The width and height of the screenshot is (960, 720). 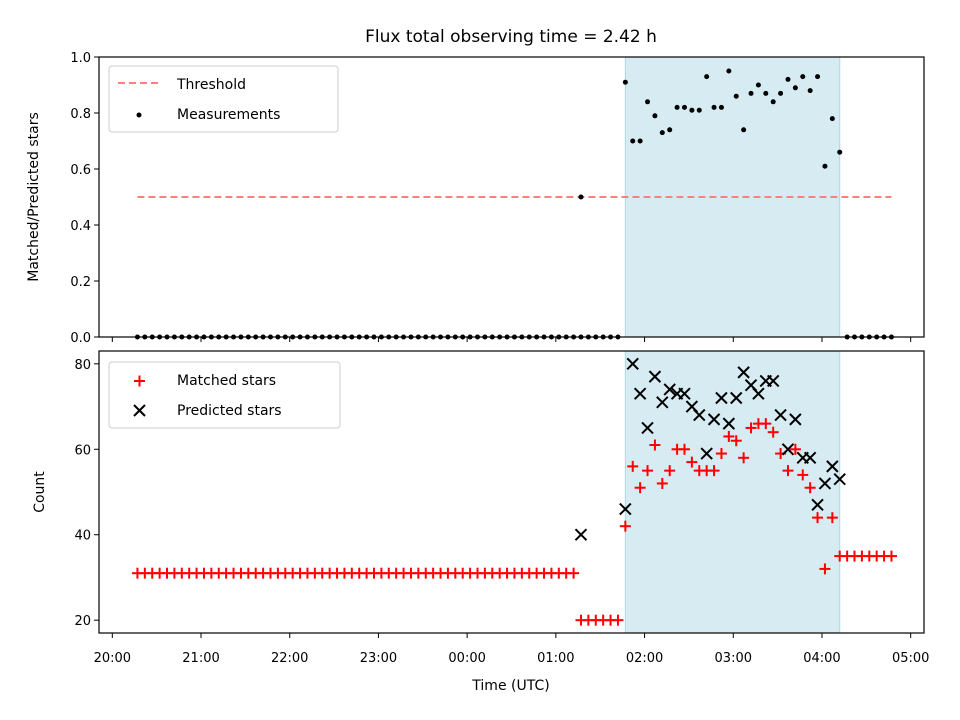 What do you see at coordinates (555, 658) in the screenshot?
I see `x-tick-label: 01:00` at bounding box center [555, 658].